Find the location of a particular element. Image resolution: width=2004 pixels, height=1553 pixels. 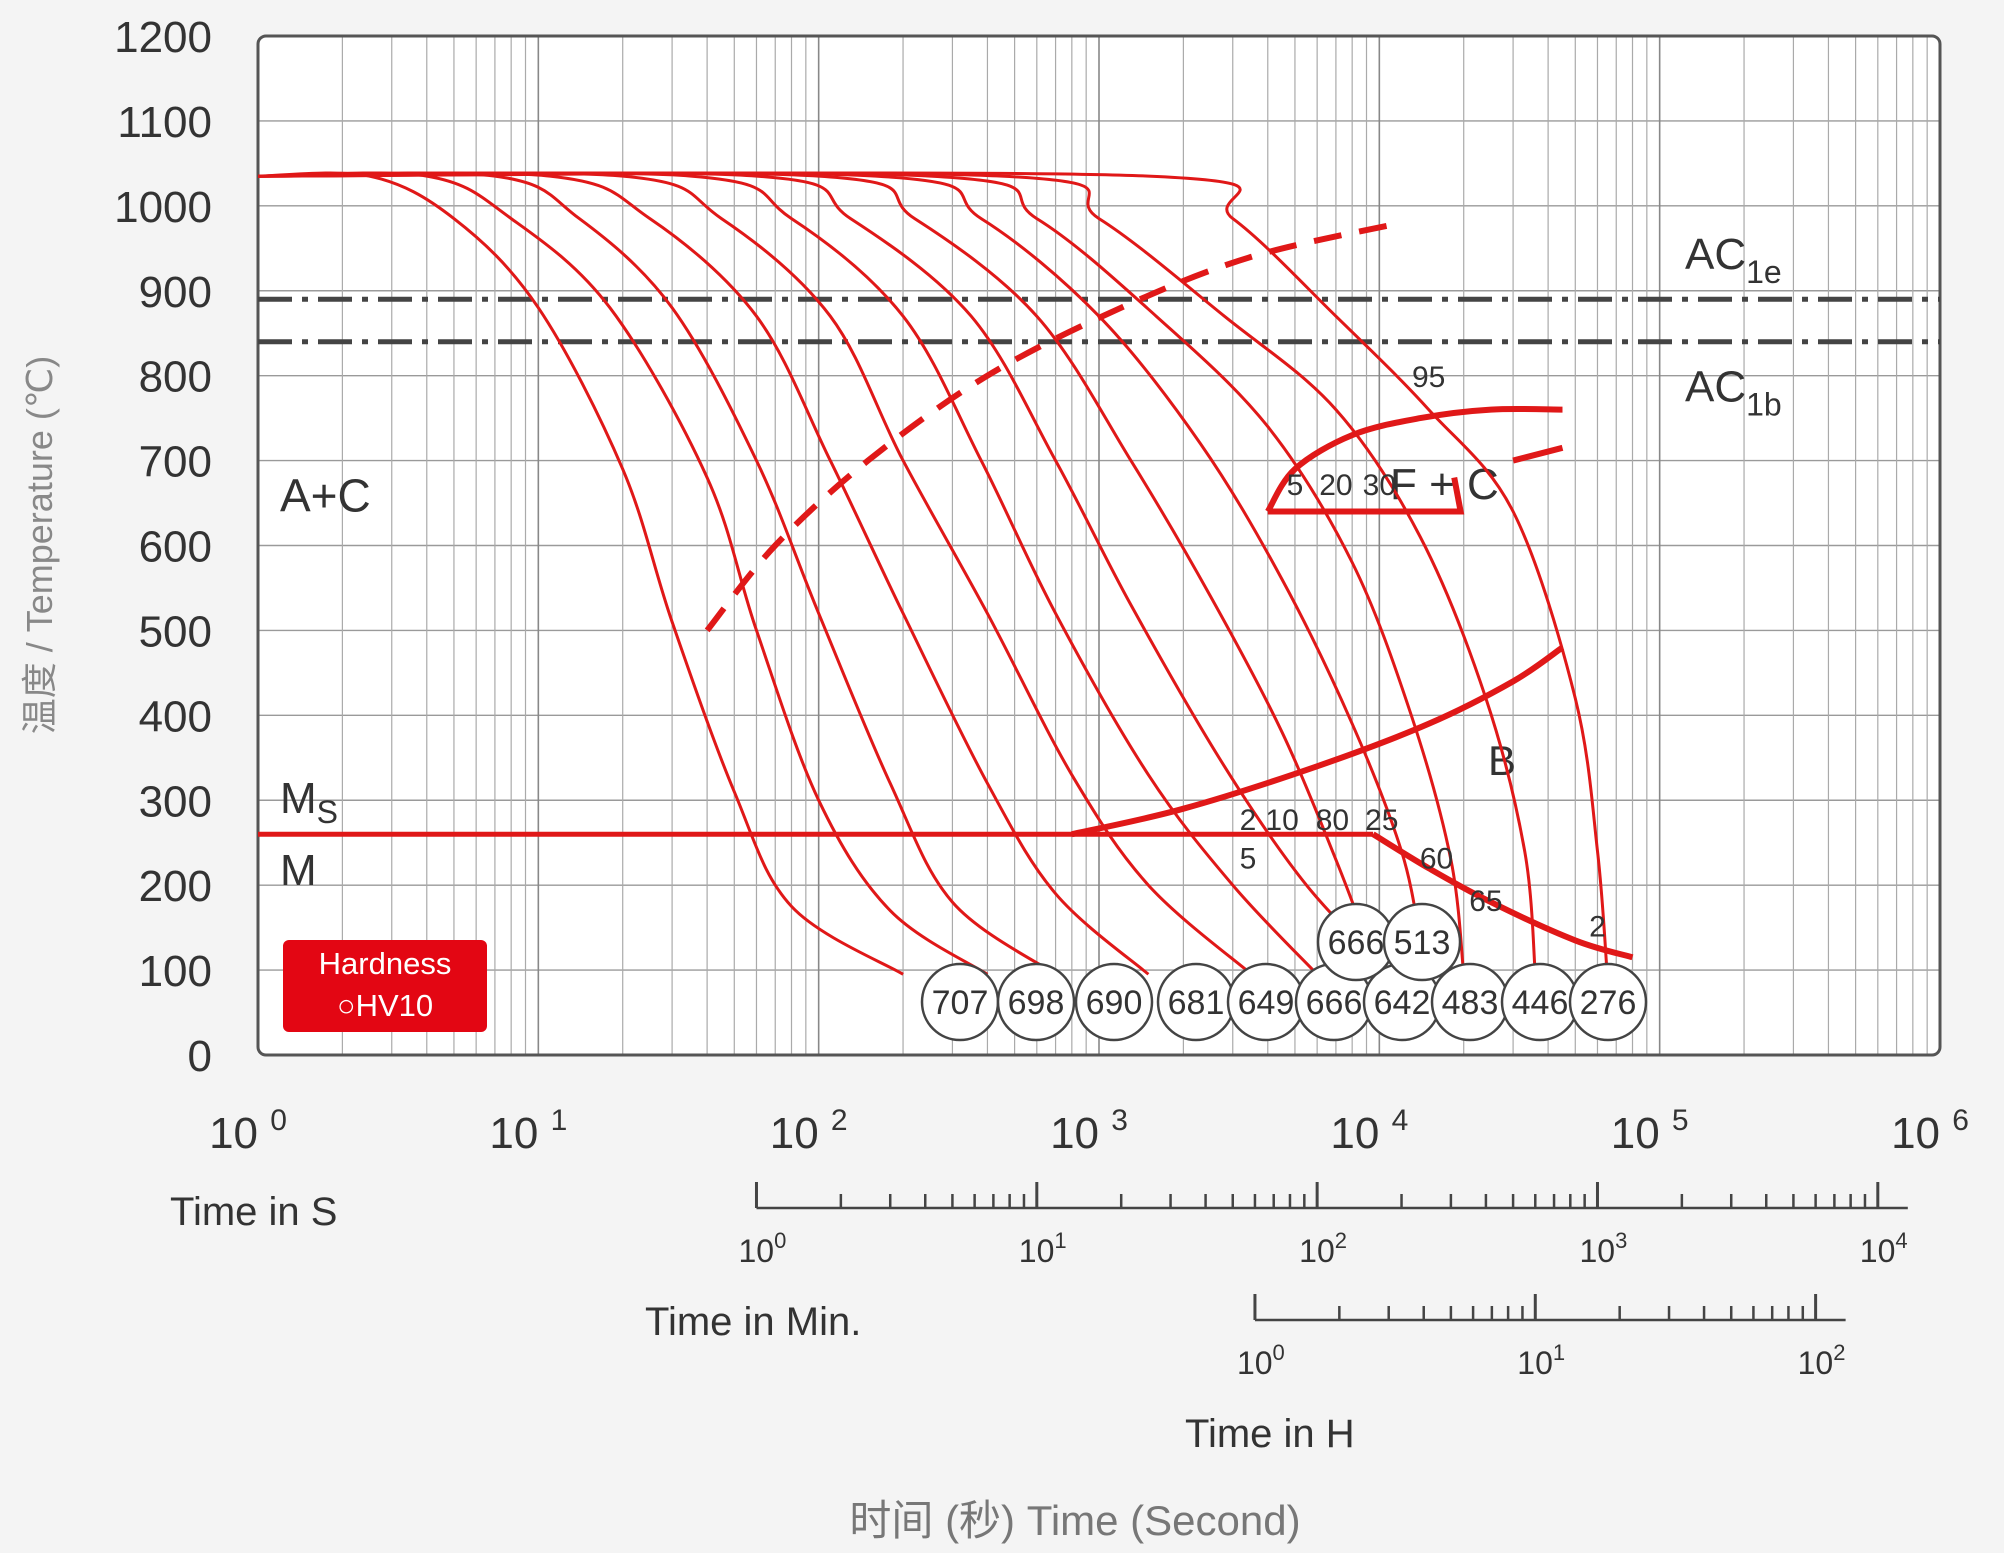

region-label-austenite: A+C is located at coordinates (325, 496).